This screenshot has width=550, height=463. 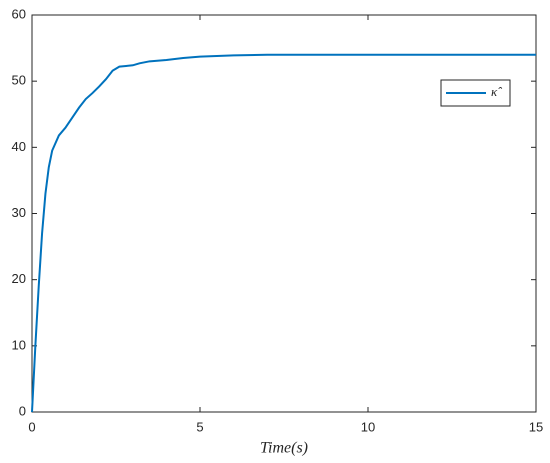 I want to click on x-axis-label: Time(s), so click(x=284, y=448).